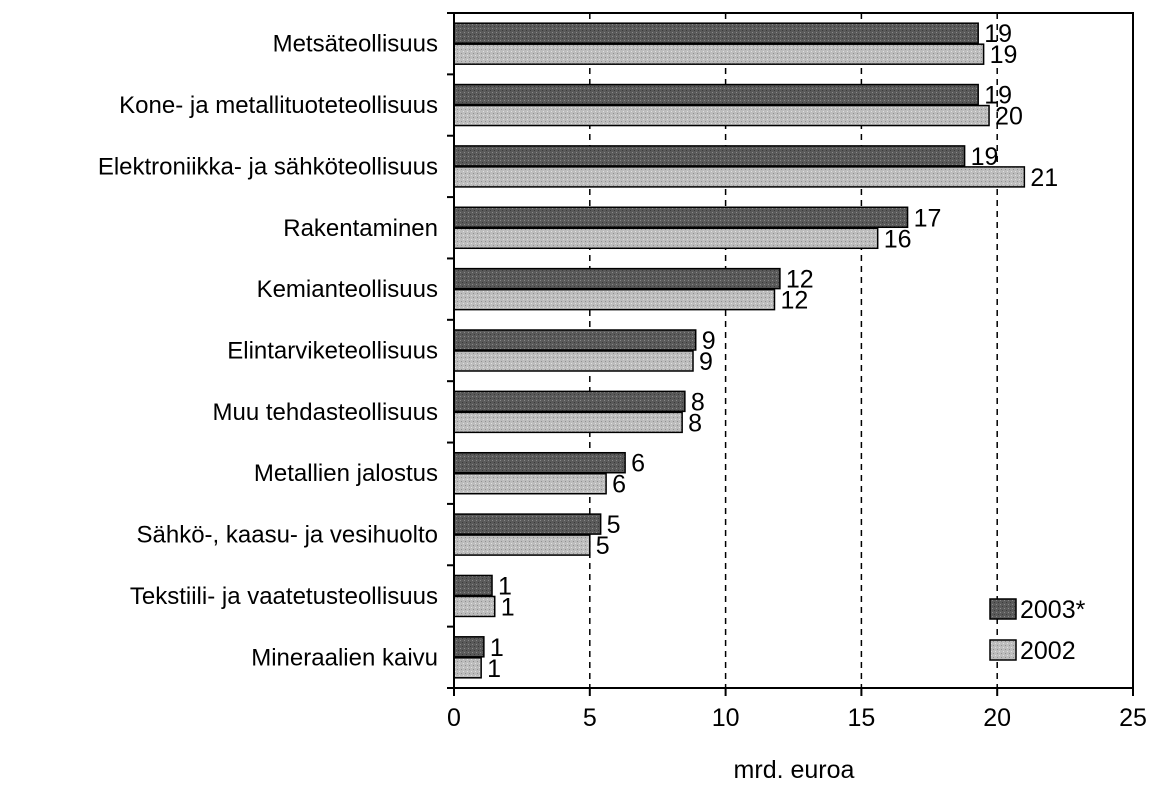 Image resolution: width=1154 pixels, height=785 pixels. I want to click on data-label-2003-1: 19, so click(998, 96).